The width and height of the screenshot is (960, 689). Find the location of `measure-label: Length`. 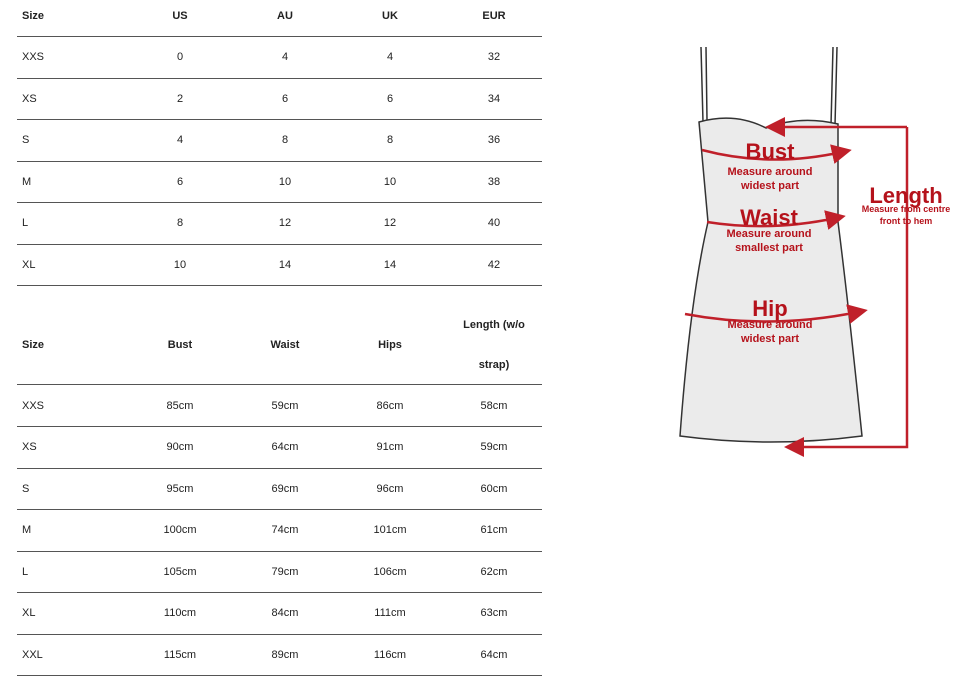

measure-label: Length is located at coordinates (906, 195).